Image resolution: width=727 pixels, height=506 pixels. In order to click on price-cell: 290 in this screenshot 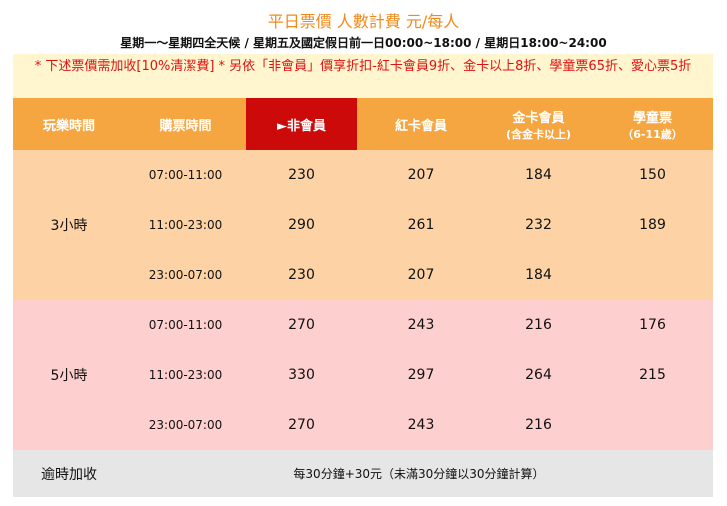, I will do `click(301, 225)`.